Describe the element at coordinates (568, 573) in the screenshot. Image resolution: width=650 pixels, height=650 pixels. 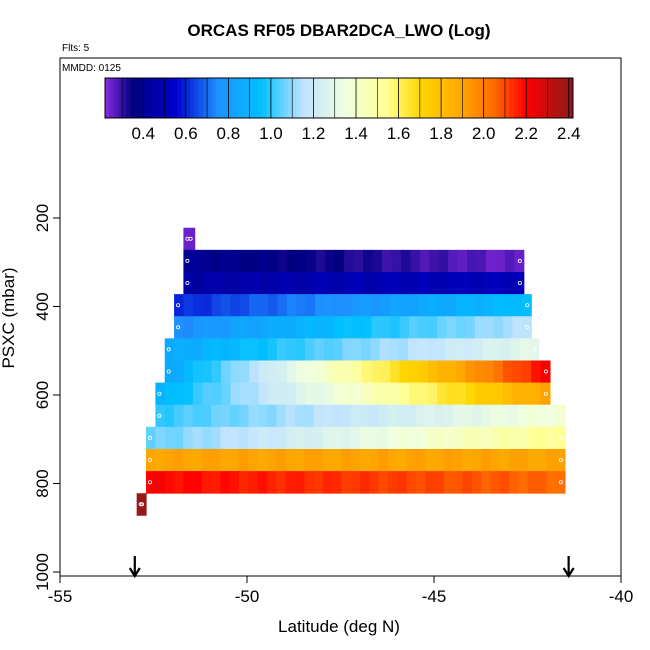
I see `arrow-head` at that location.